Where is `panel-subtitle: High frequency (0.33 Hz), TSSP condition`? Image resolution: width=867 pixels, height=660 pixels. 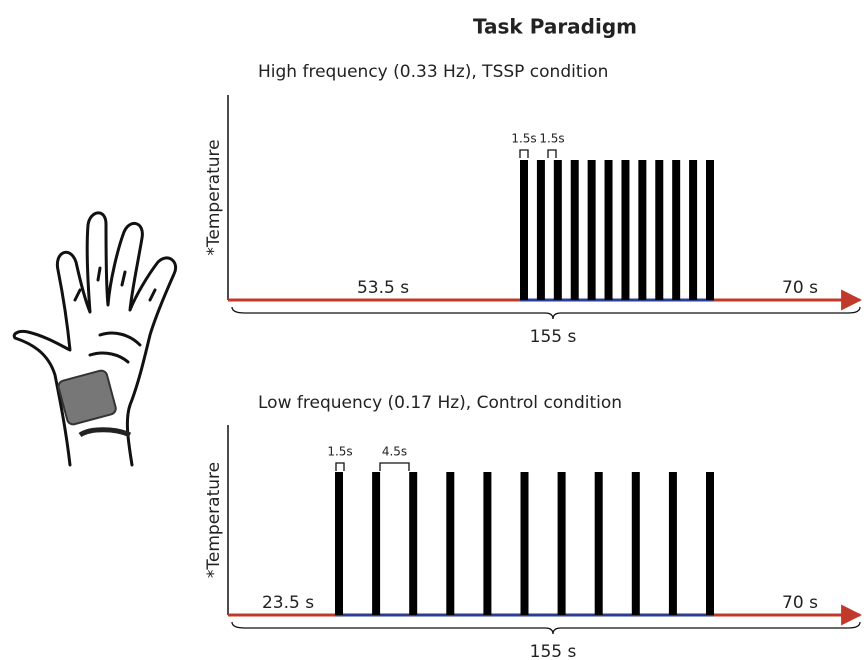
panel-subtitle: High frequency (0.33 Hz), TSSP condition is located at coordinates (433, 72).